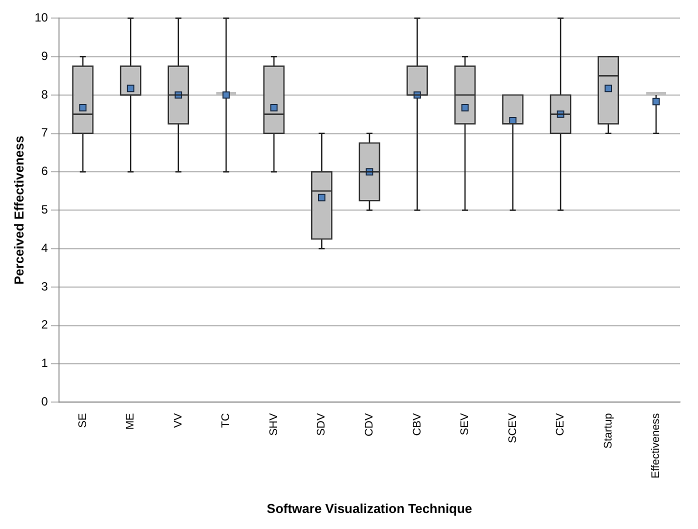 The height and width of the screenshot is (529, 698). What do you see at coordinates (178, 420) in the screenshot?
I see `x-tick-label: VV` at bounding box center [178, 420].